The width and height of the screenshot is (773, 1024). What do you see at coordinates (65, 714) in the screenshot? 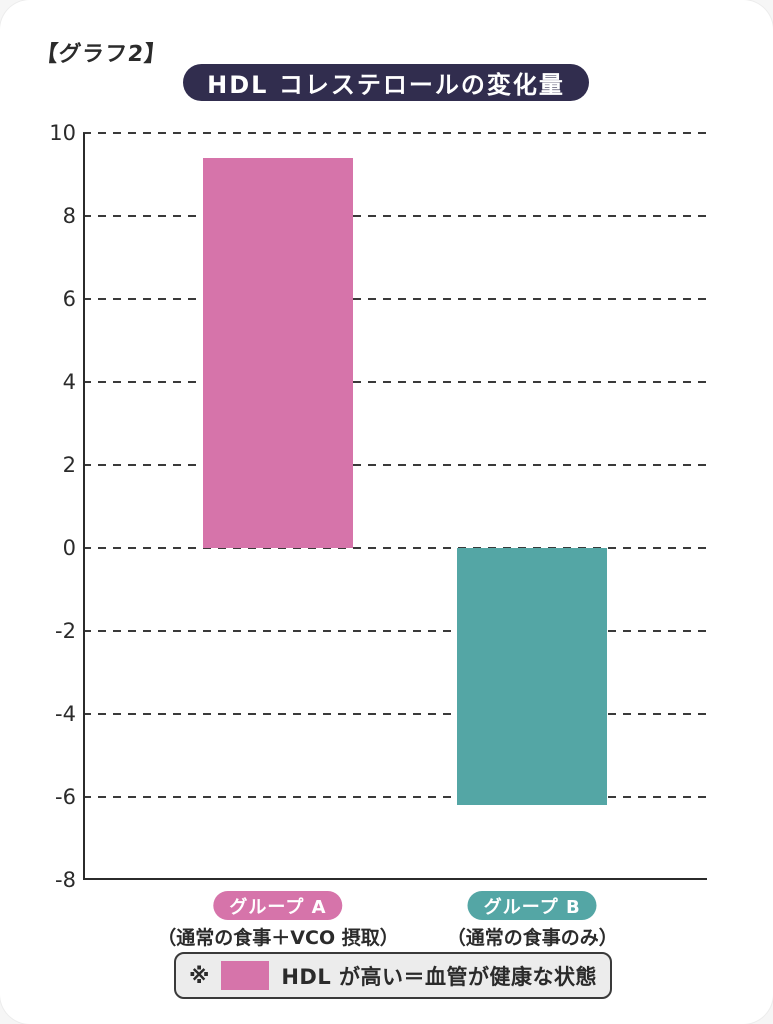
I see `y-tick-label: -4` at bounding box center [65, 714].